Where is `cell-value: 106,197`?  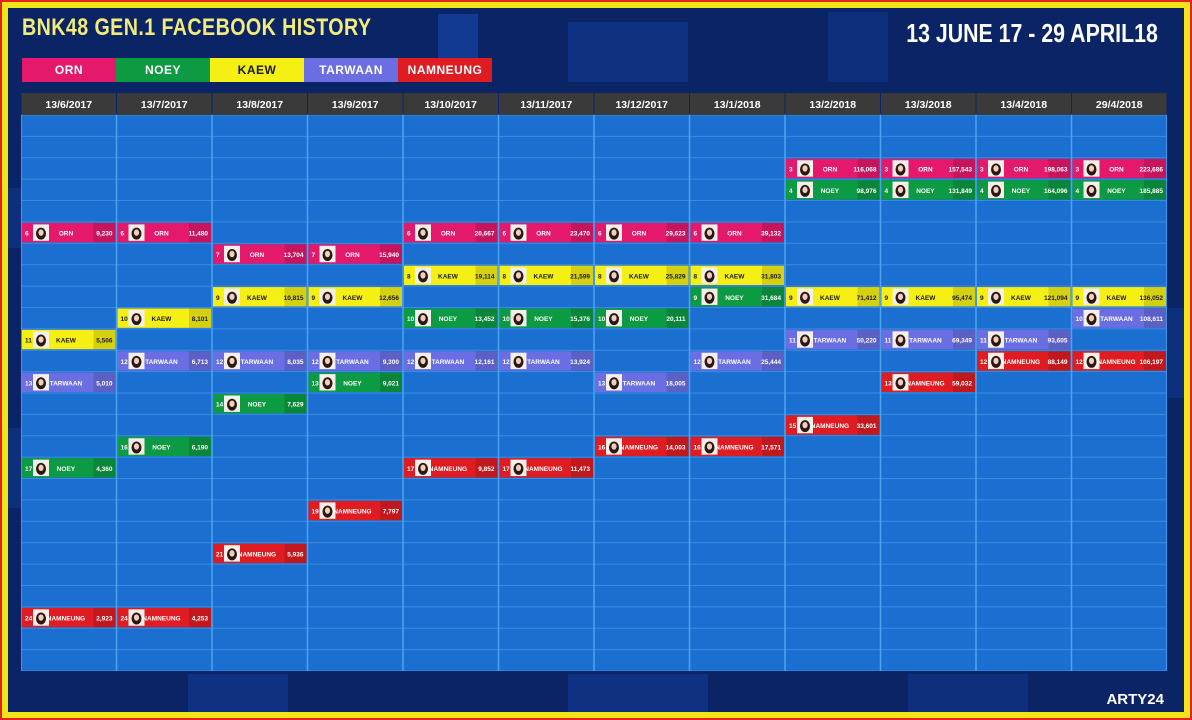
cell-value: 106,197 is located at coordinates (1152, 362).